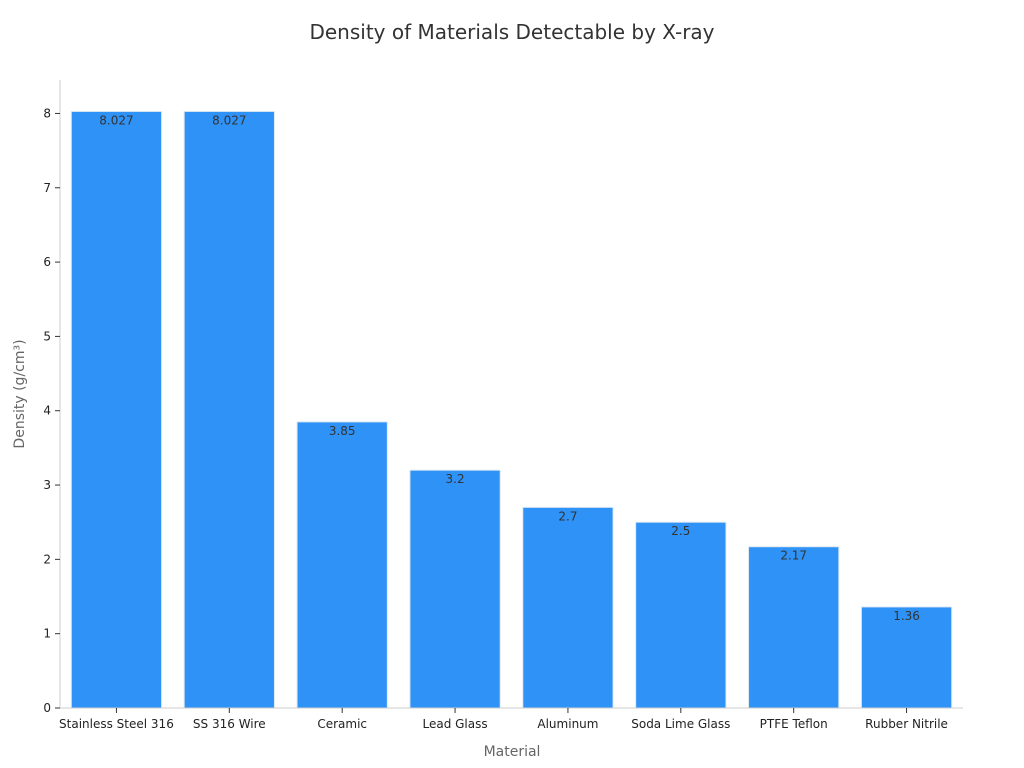  What do you see at coordinates (342, 724) in the screenshot?
I see `x-tick-label: Ceramic` at bounding box center [342, 724].